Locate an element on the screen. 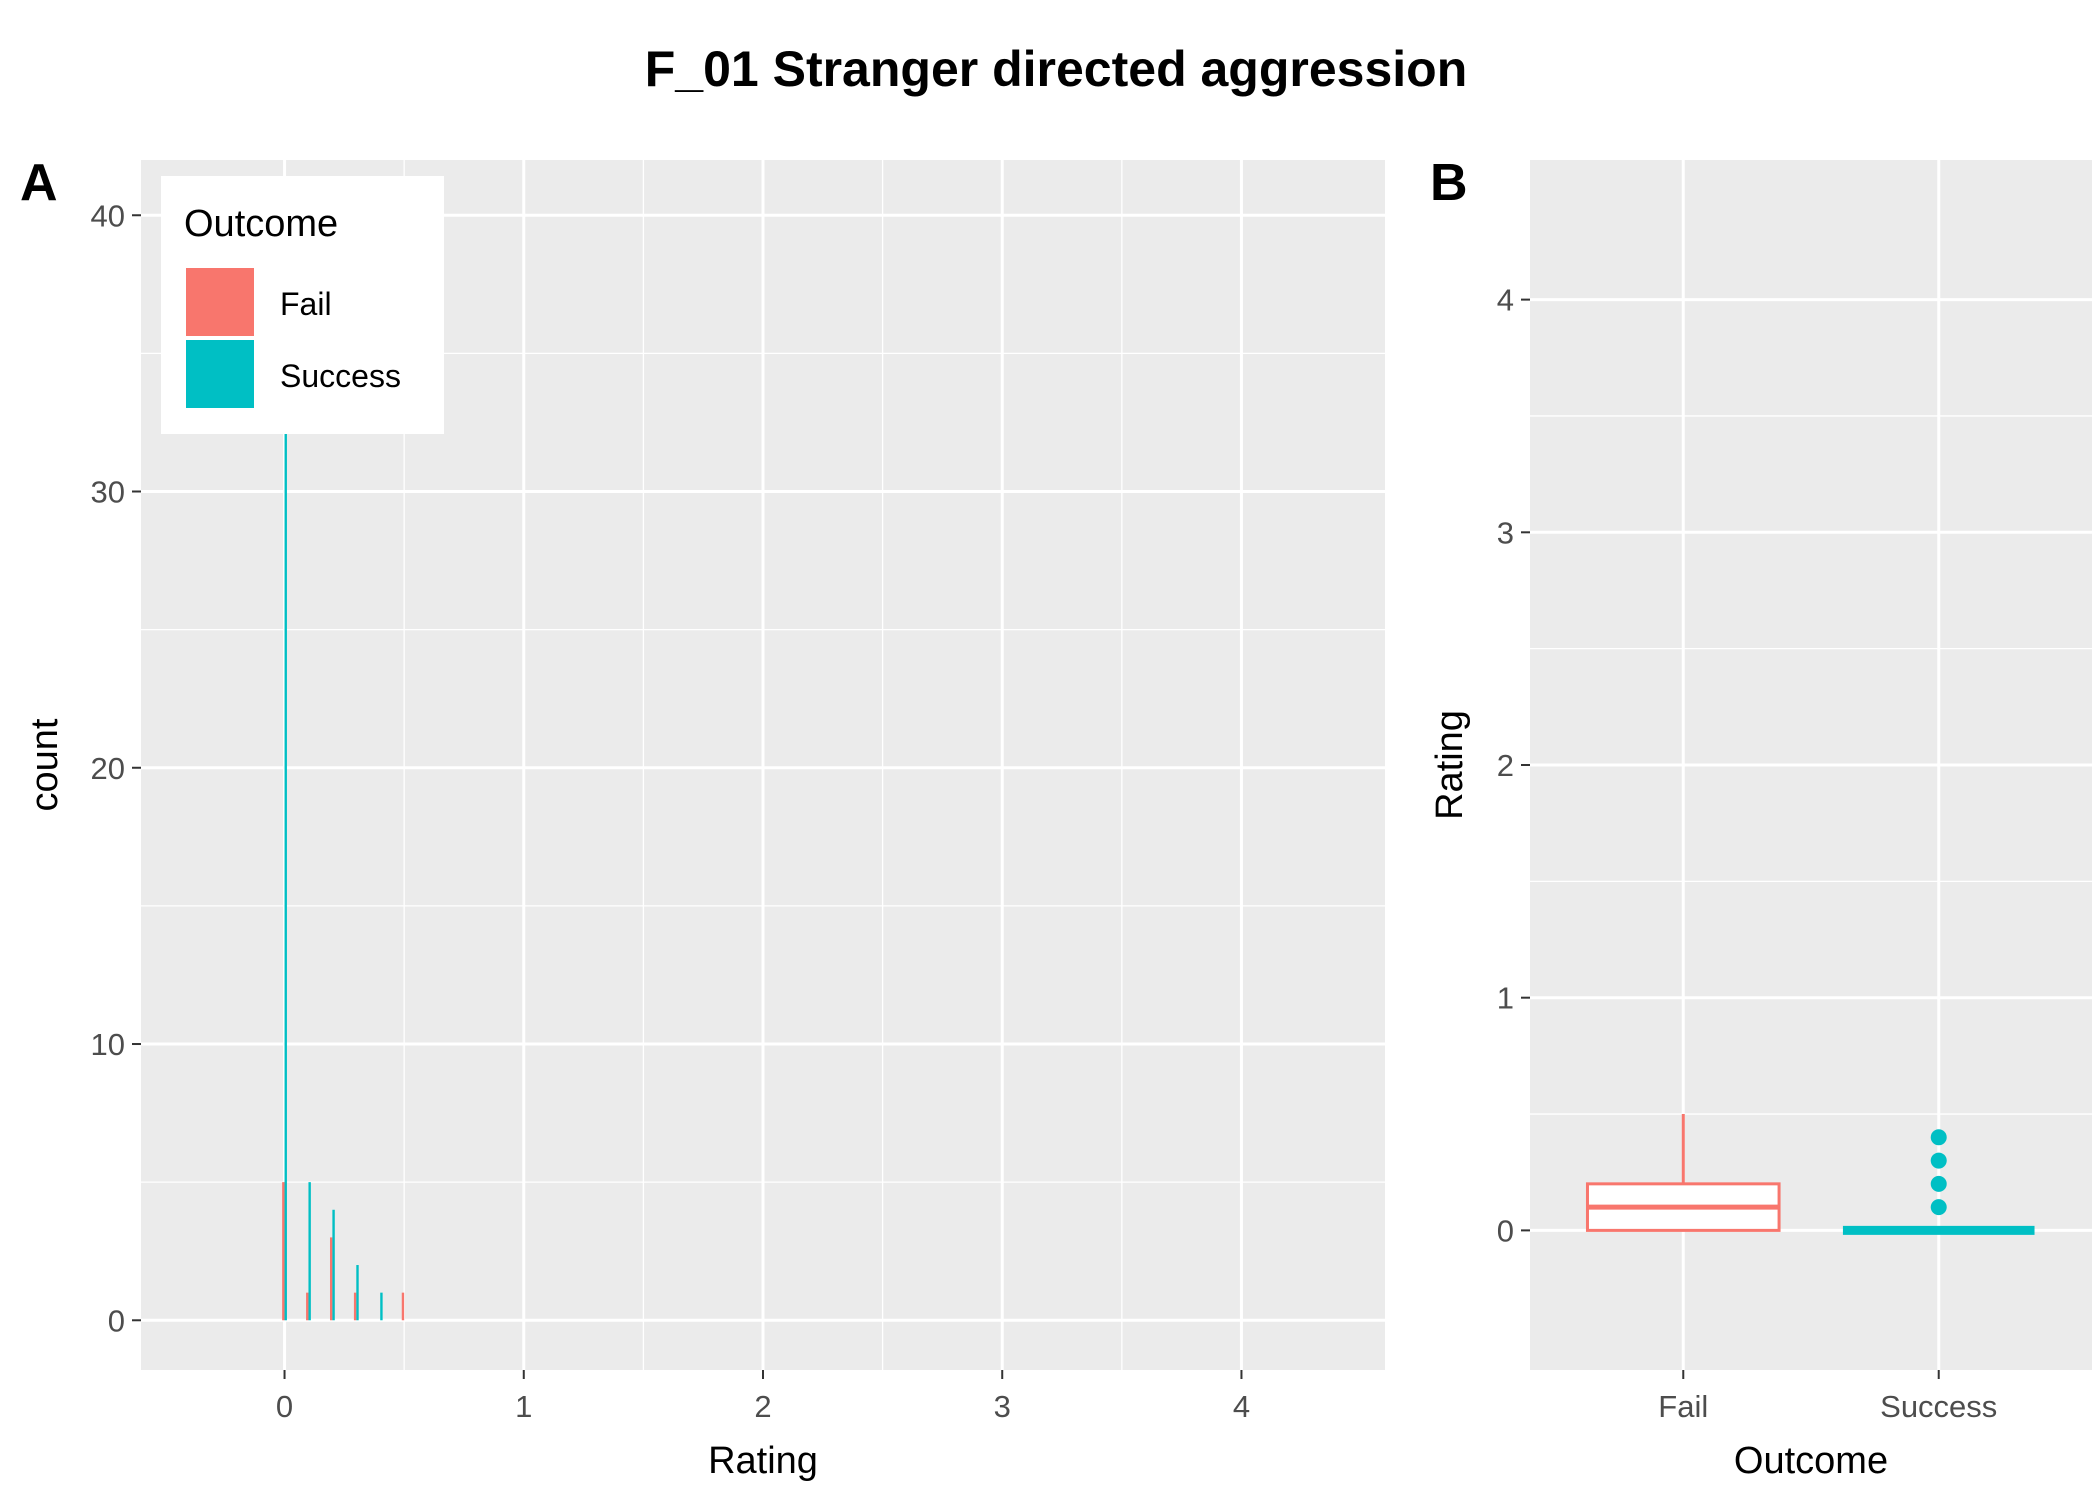 The width and height of the screenshot is (2100, 1499). y-tick-label: 30 is located at coordinates (108, 492).